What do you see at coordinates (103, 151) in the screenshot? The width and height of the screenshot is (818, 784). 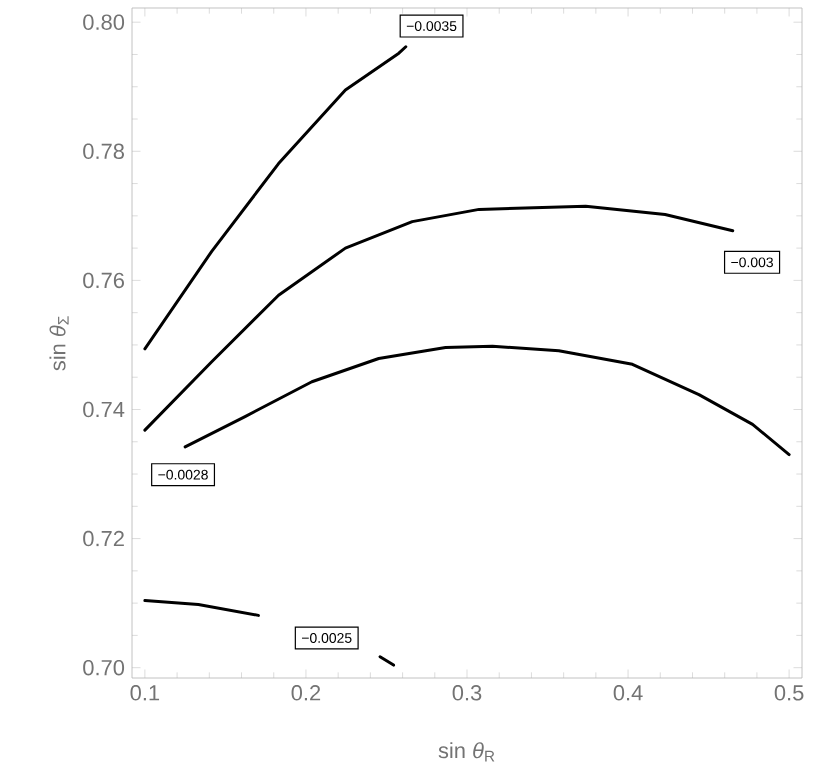 I see `y-tick-label: 0.78` at bounding box center [103, 151].